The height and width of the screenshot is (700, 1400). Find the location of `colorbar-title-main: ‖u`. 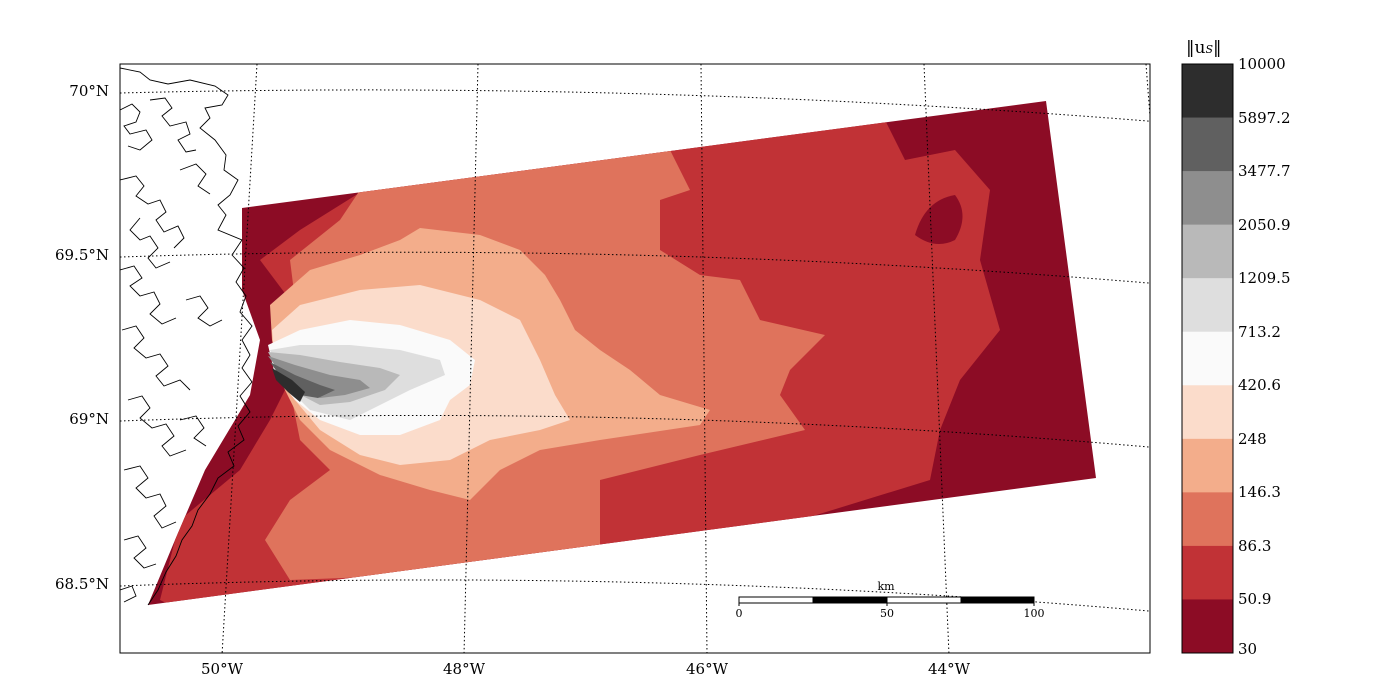

colorbar-title-main: ‖u is located at coordinates (1196, 48).